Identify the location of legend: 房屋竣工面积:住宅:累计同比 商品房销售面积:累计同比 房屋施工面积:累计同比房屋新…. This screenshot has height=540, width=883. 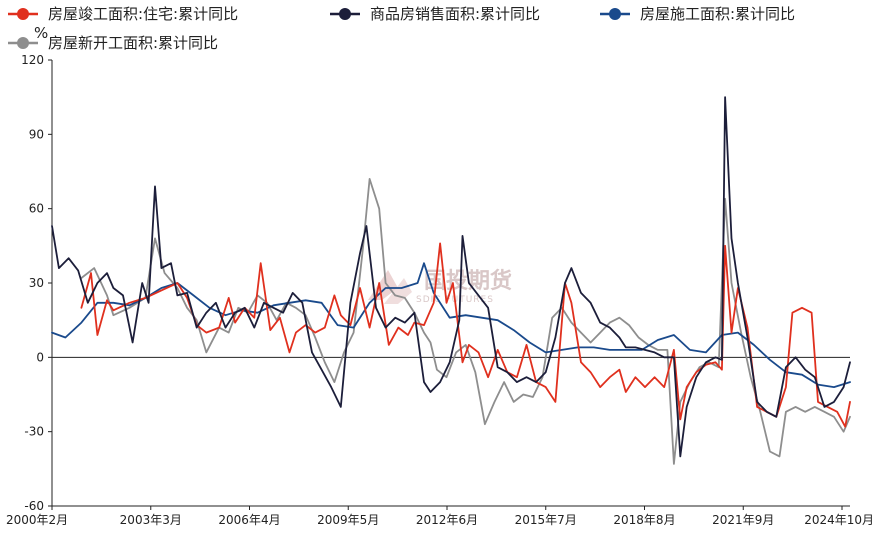
(401, 28).